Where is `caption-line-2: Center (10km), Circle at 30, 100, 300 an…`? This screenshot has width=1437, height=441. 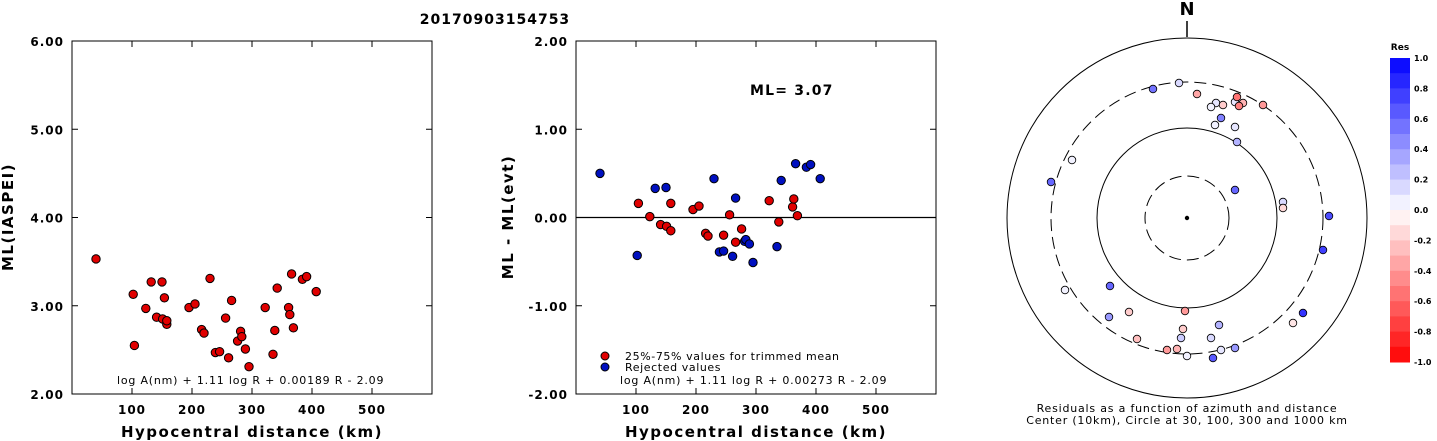 caption-line-2: Center (10km), Circle at 30, 100, 300 an… is located at coordinates (1187, 420).